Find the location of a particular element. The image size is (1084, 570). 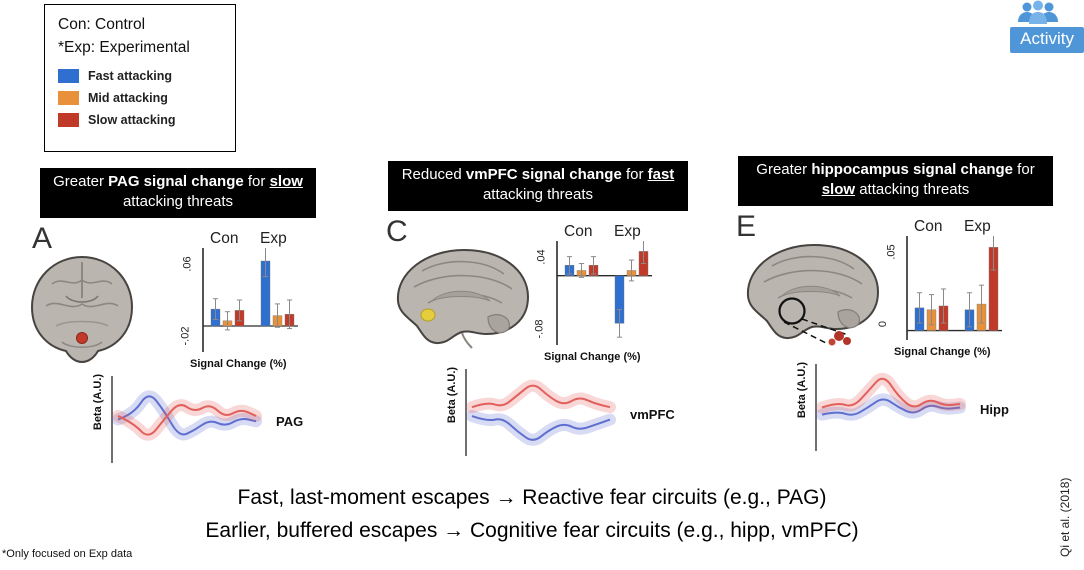

mid-attacking-swatch is located at coordinates (68, 98).